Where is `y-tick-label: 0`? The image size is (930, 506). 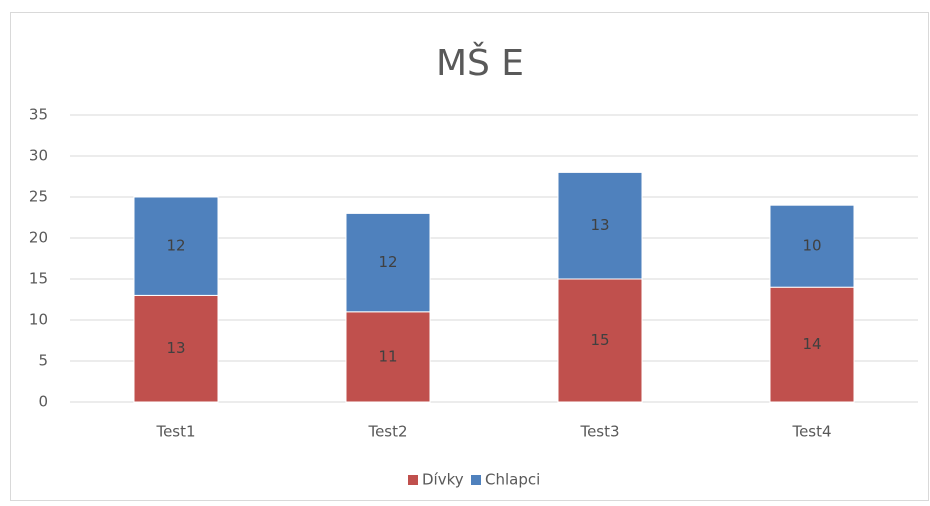
y-tick-label: 0 is located at coordinates (43, 402).